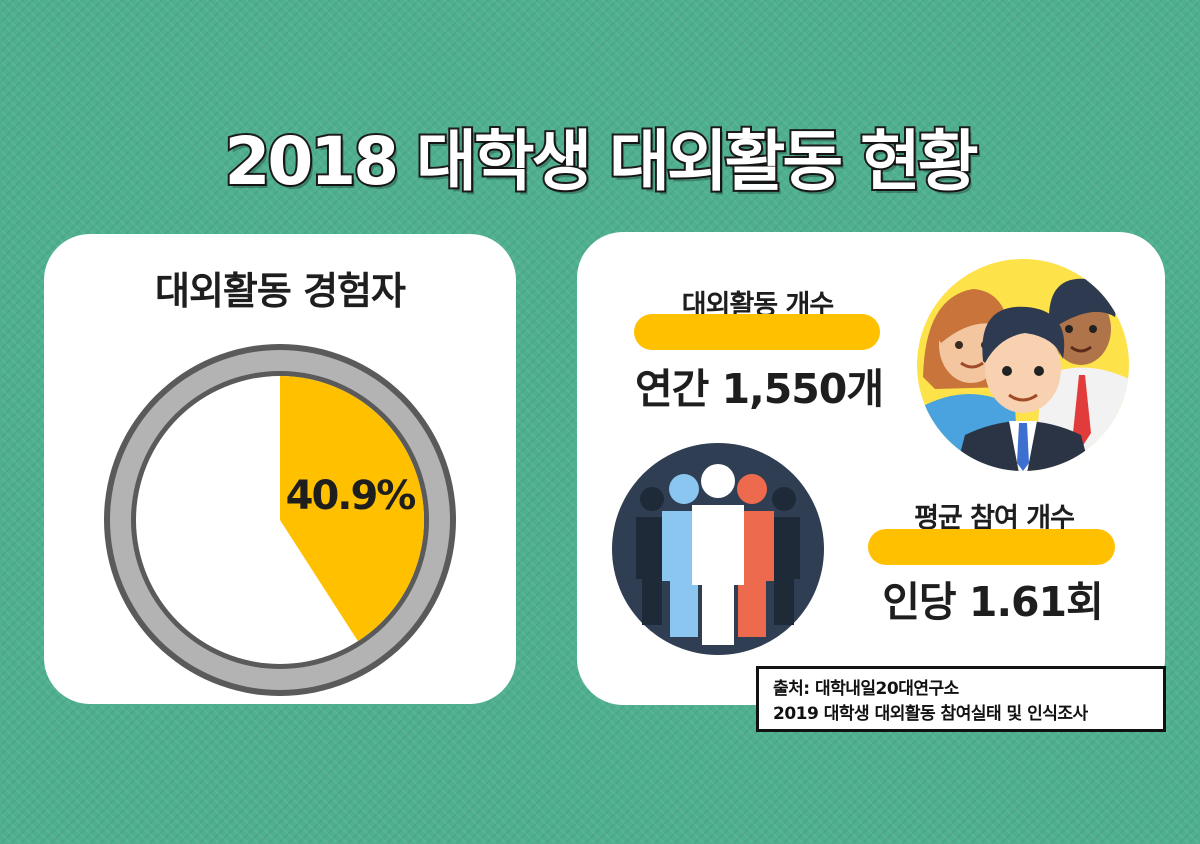 The width and height of the screenshot is (1200, 844). What do you see at coordinates (866, 689) in the screenshot?
I see `source-line-1: 출처: 대학내일20대연구소` at bounding box center [866, 689].